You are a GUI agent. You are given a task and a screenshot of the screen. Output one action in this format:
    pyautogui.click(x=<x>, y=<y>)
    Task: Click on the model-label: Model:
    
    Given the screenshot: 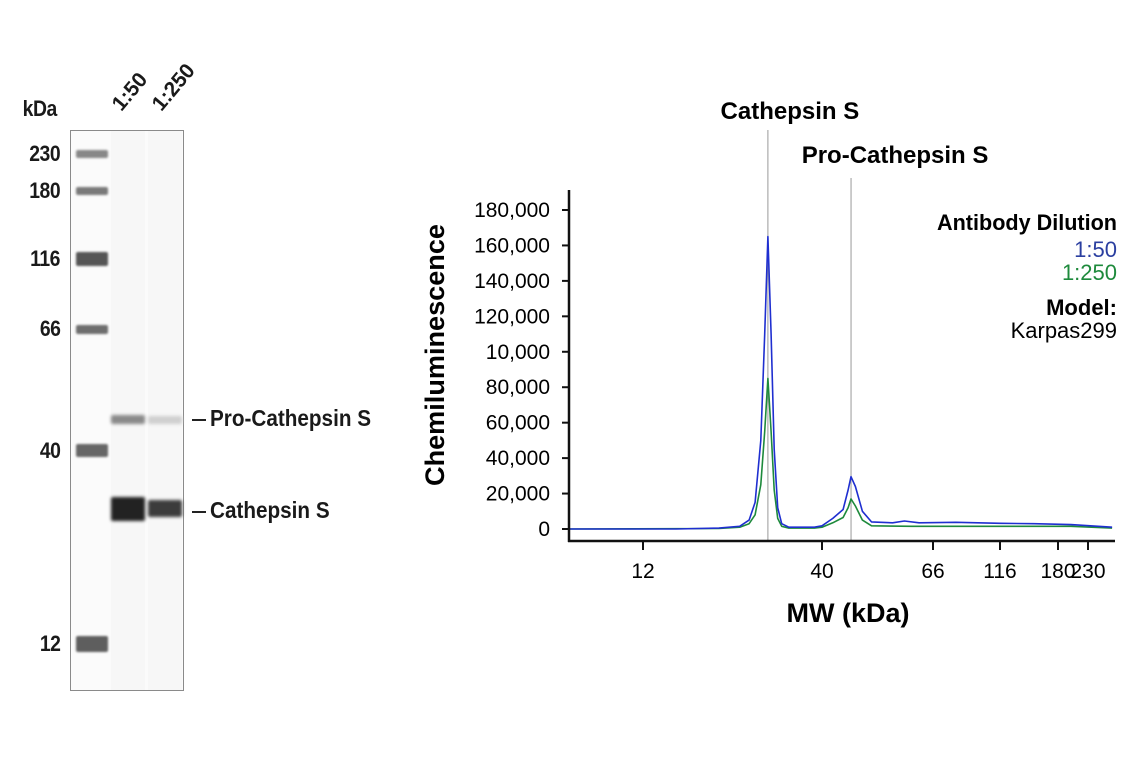 What is the action you would take?
    pyautogui.click(x=1081, y=307)
    